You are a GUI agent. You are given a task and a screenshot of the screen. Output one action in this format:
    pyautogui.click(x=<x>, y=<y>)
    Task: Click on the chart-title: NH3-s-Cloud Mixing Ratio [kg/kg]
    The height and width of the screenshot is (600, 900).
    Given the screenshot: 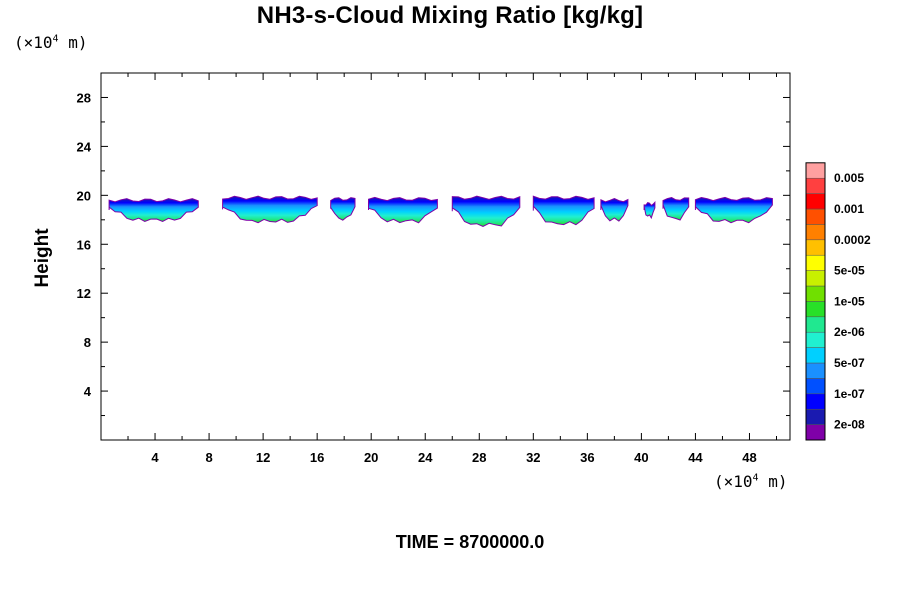 What is the action you would take?
    pyautogui.click(x=450, y=15)
    